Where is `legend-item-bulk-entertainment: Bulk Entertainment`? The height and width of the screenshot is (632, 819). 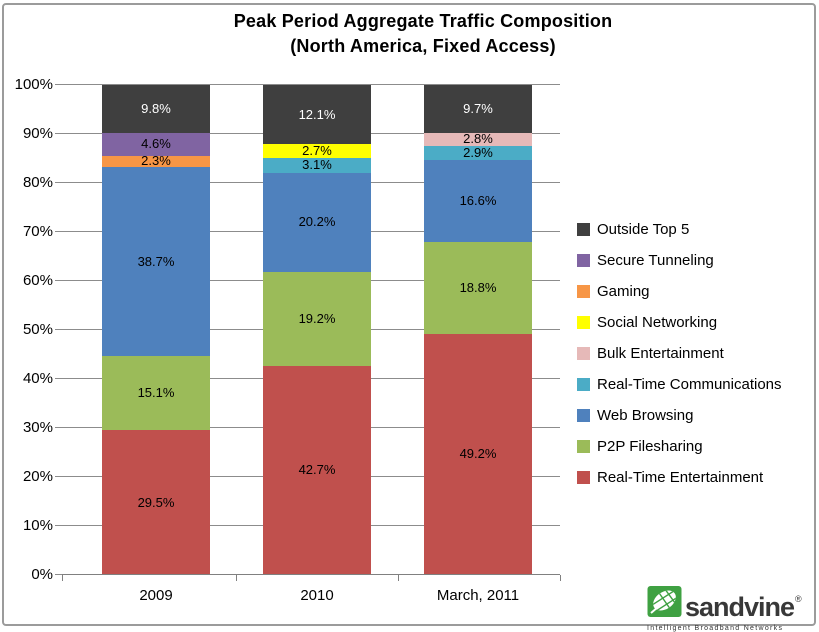 legend-item-bulk-entertainment: Bulk Entertainment is located at coordinates (679, 353).